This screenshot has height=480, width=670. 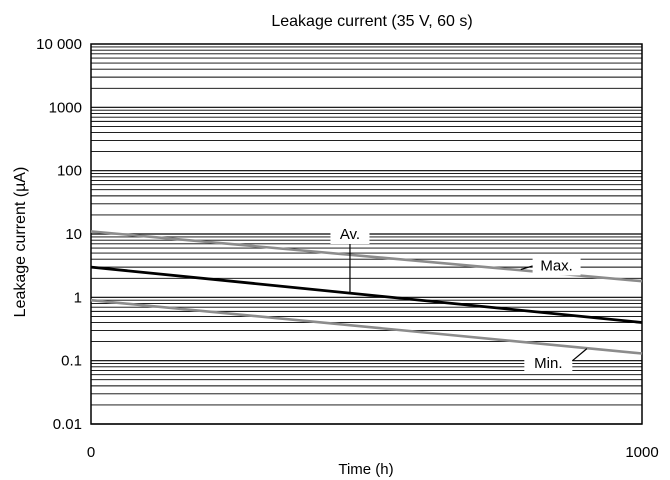 I want to click on annotation-label: Av., so click(x=350, y=234).